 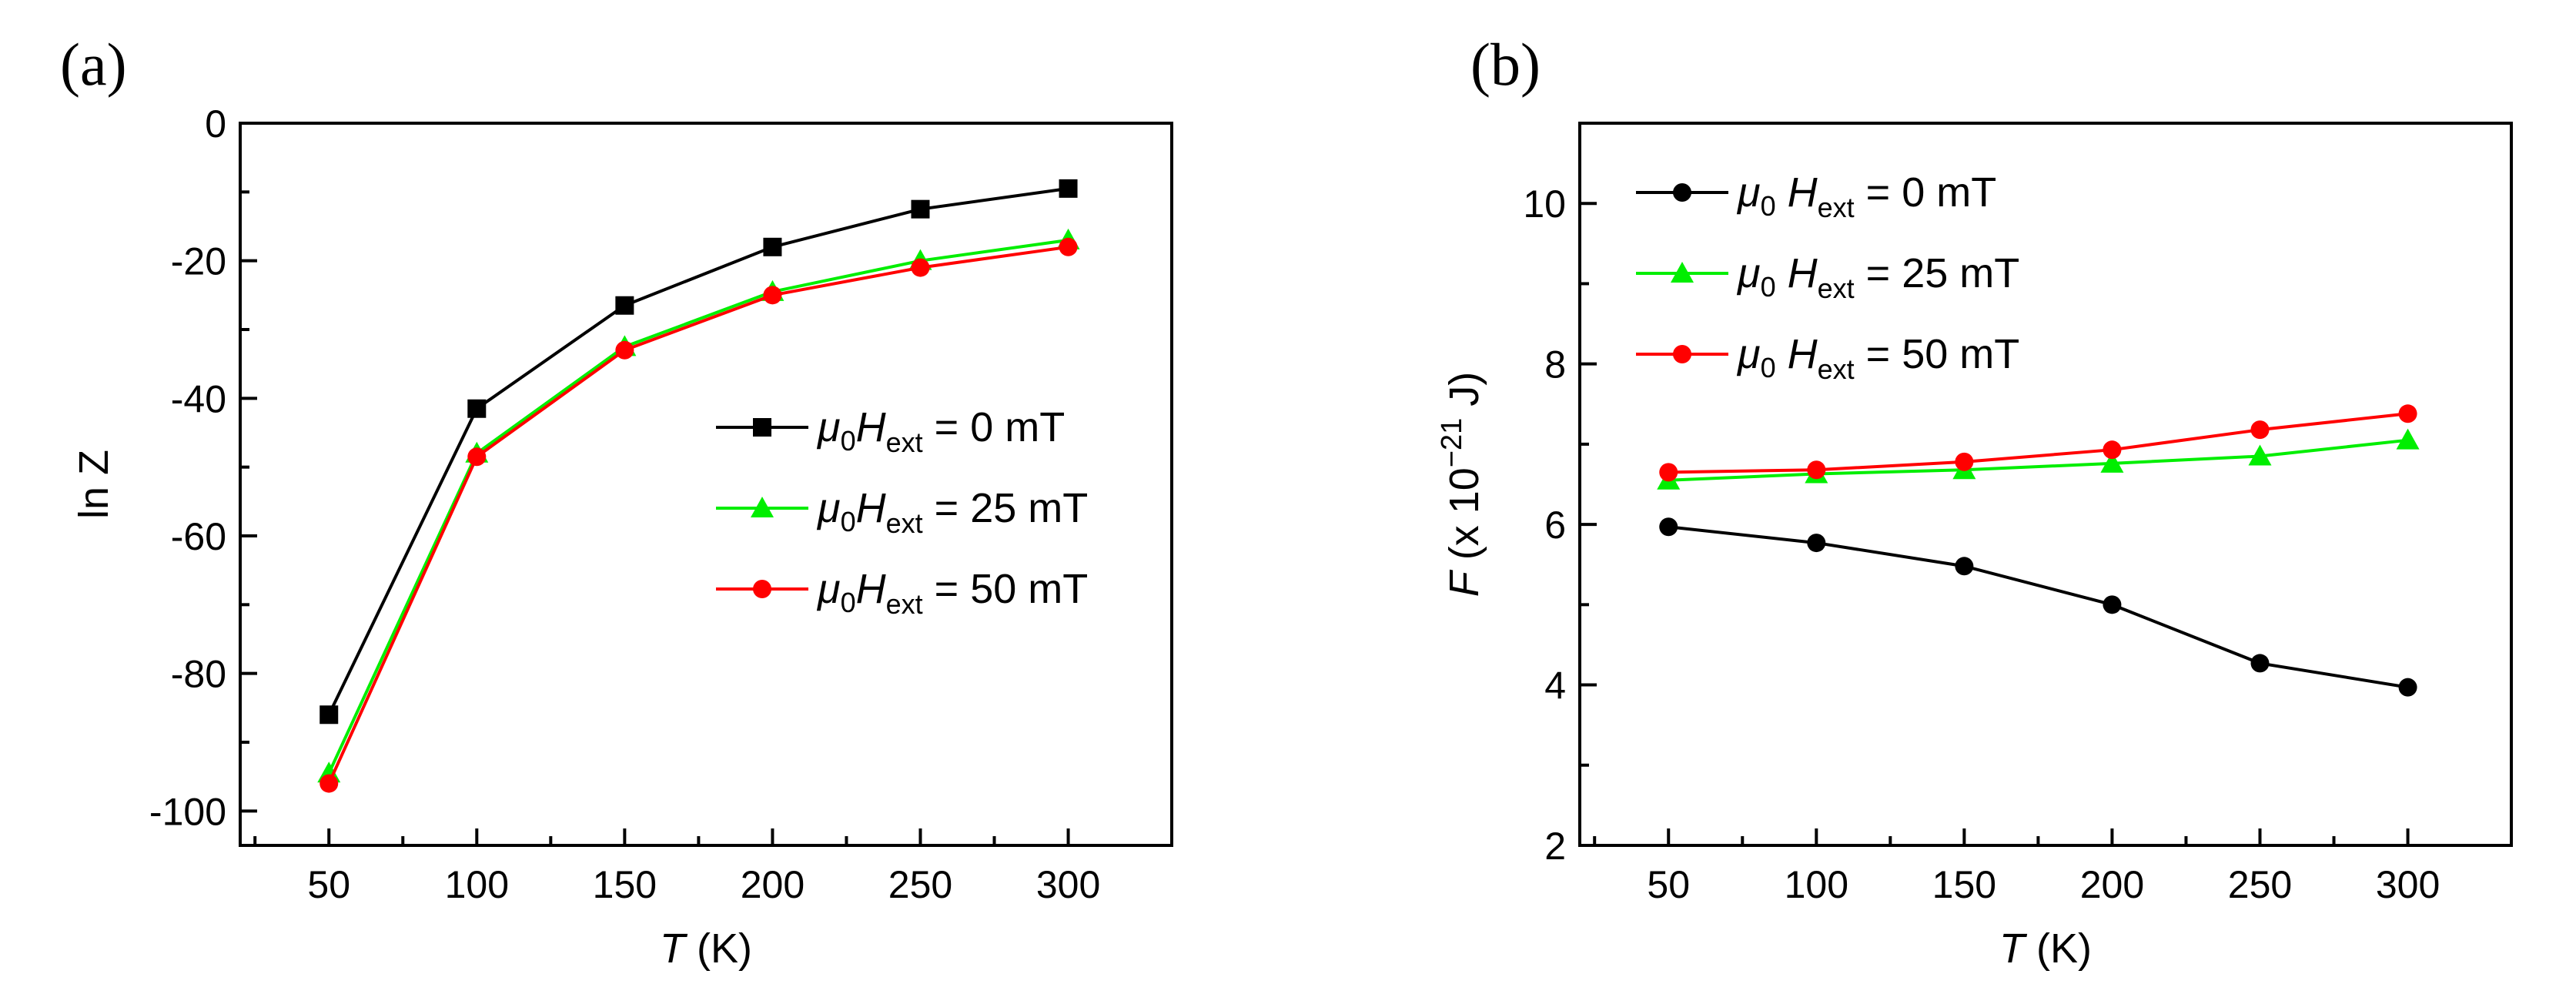 What do you see at coordinates (2039, 550) in the screenshot?
I see `panel-b-series` at bounding box center [2039, 550].